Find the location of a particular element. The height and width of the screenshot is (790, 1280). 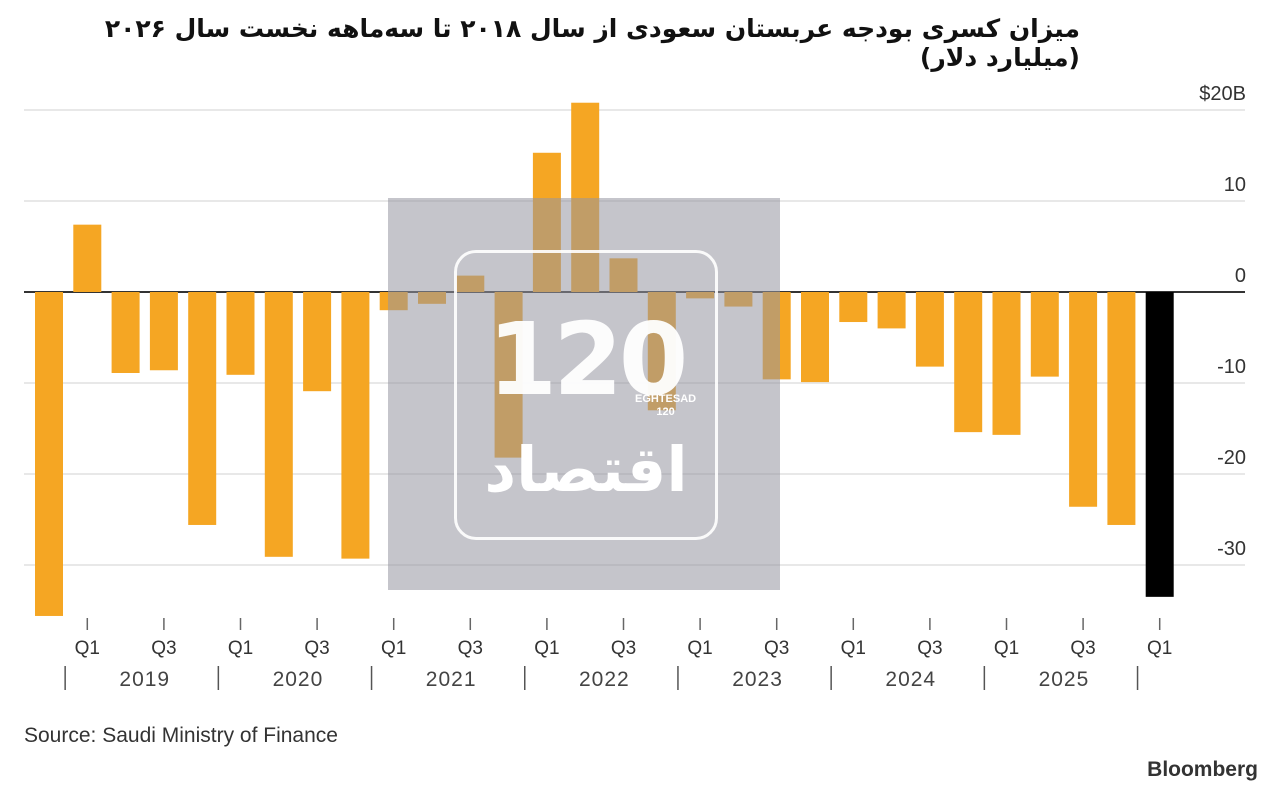

year-label: 2023 is located at coordinates (757, 679).